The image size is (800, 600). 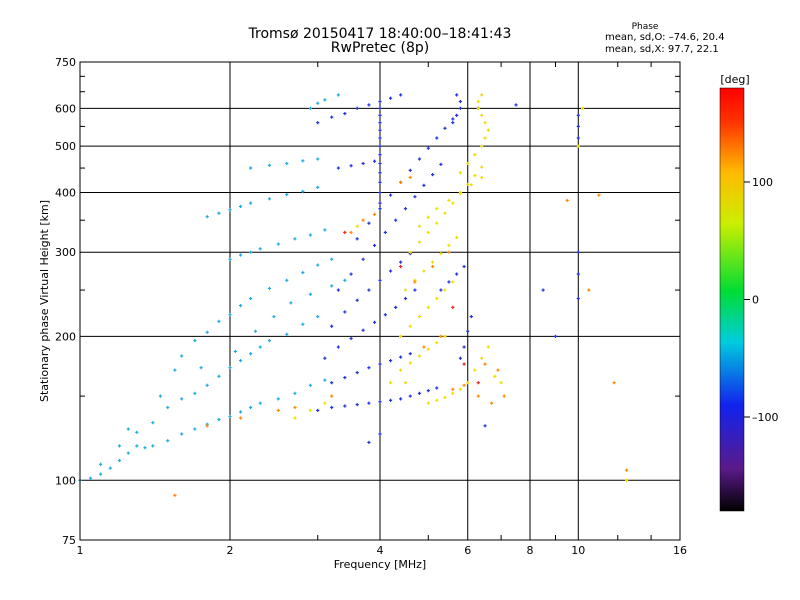 What do you see at coordinates (755, 300) in the screenshot?
I see `colorbar-tick-label: 0` at bounding box center [755, 300].